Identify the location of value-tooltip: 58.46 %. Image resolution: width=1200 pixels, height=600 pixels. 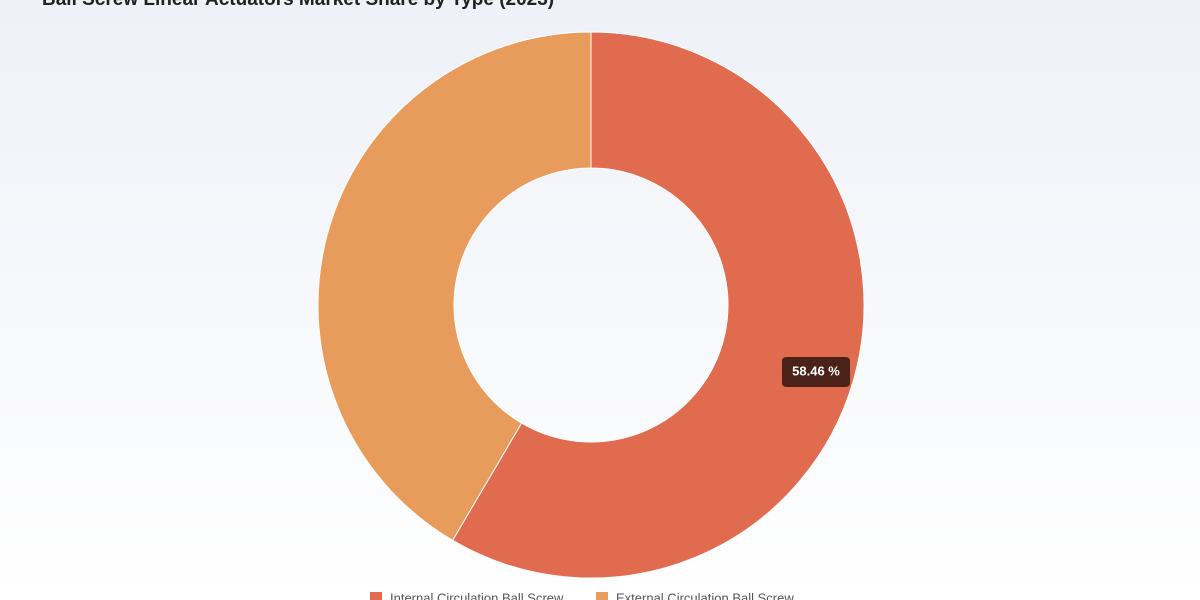
(816, 372).